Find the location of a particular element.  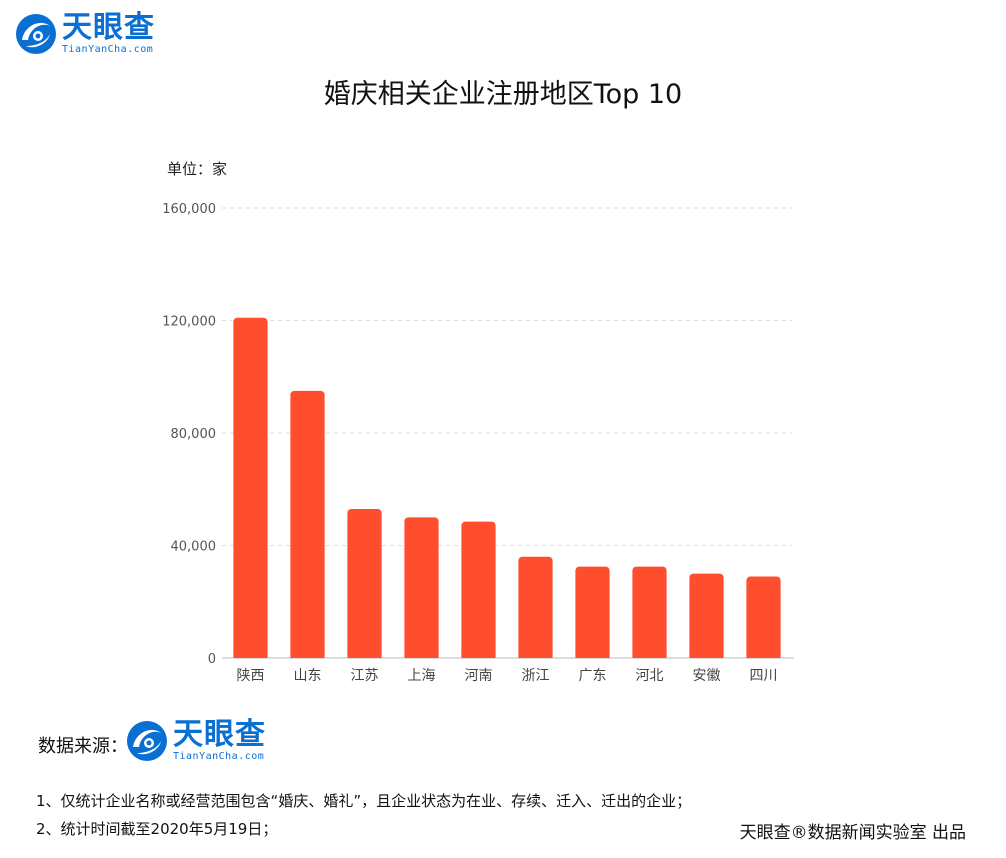

tianyancha-logo-icon is located at coordinates (147, 741).